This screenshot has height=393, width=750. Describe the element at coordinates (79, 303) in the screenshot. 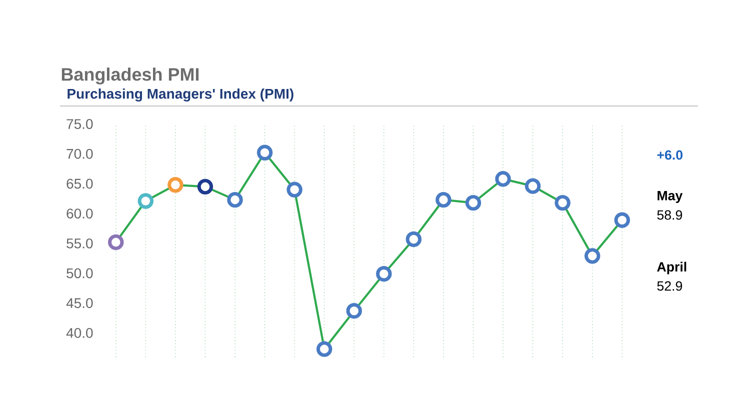

I see `y-tick-label: 45.0` at that location.